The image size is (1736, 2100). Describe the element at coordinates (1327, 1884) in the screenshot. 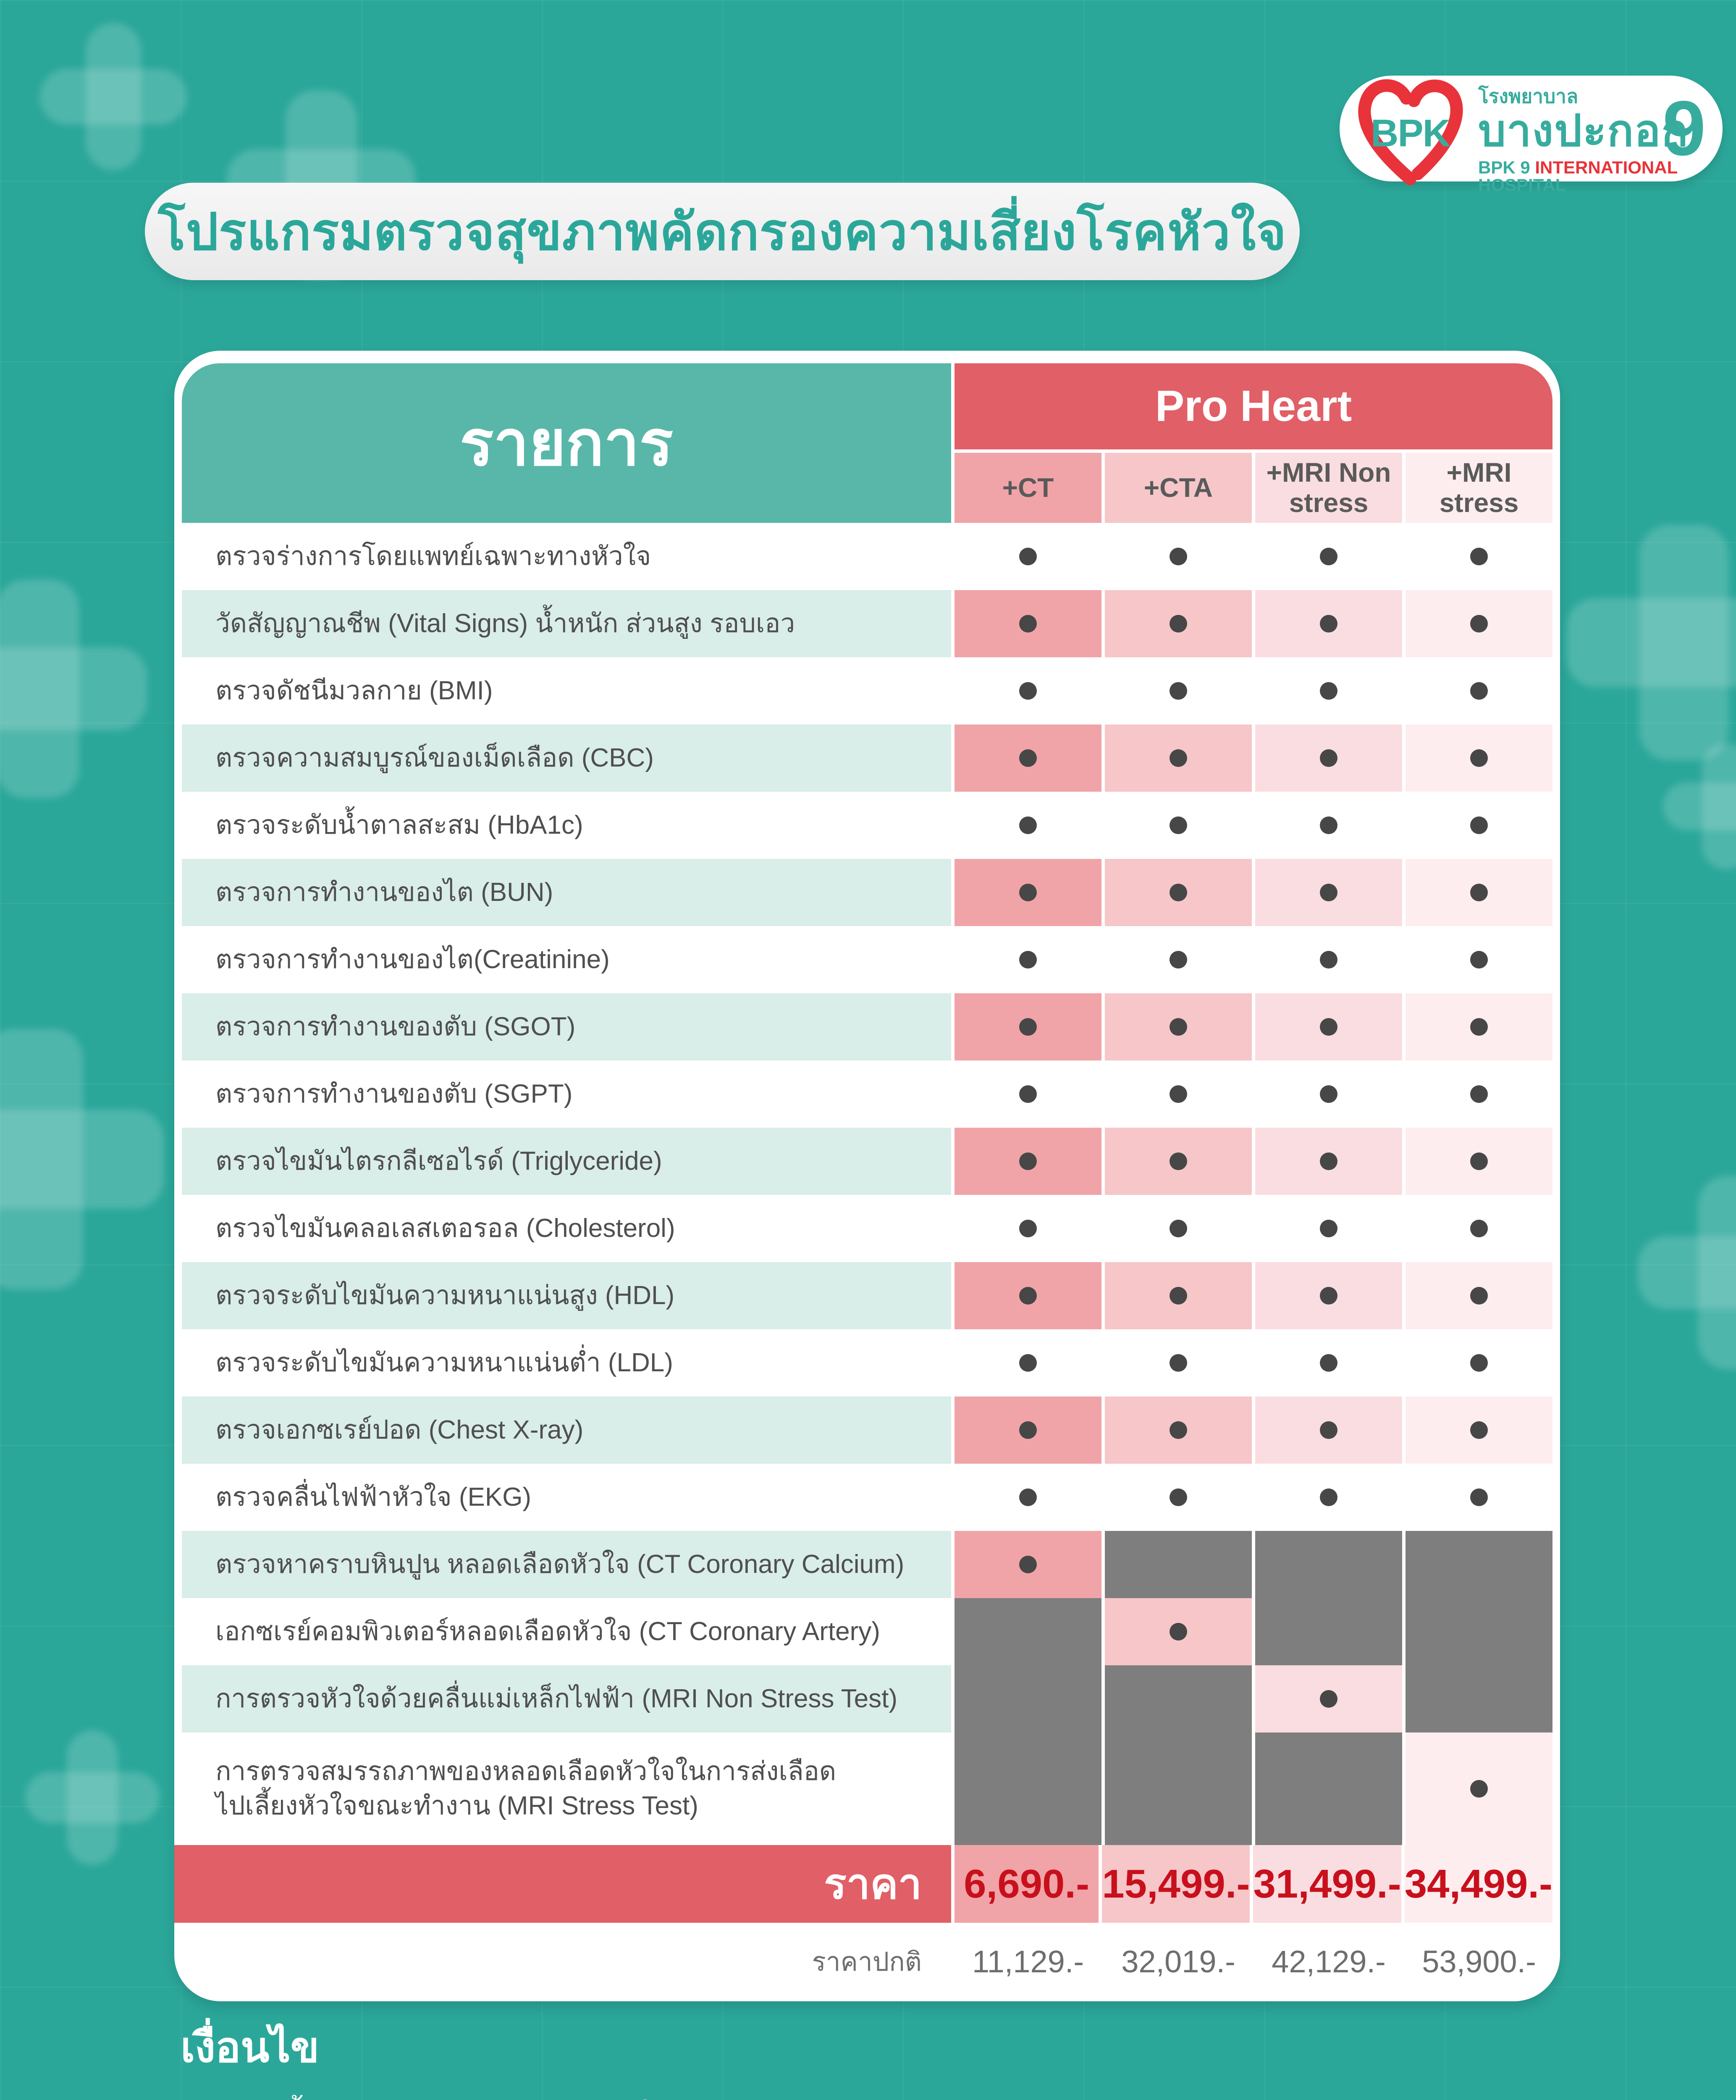

I see `price-value: 31,499.-` at that location.